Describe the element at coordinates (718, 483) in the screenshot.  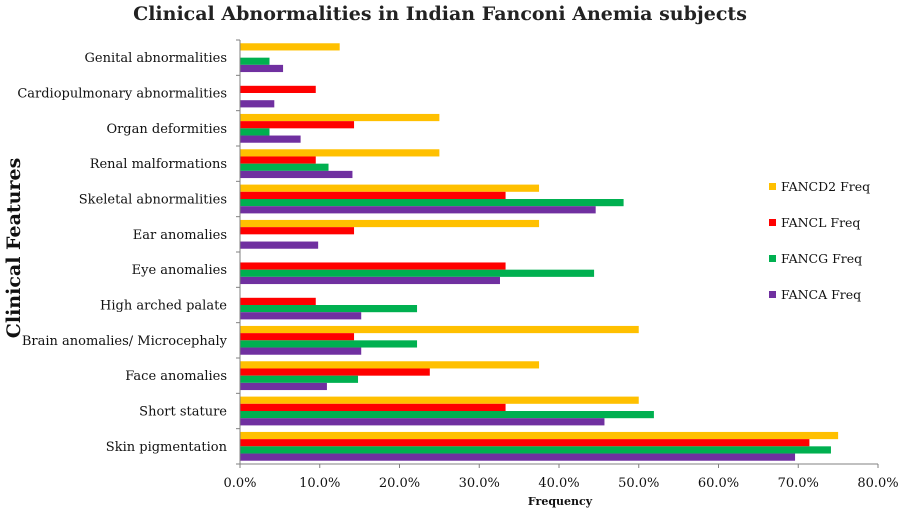
I see `x-tick-label: 60.0%` at that location.